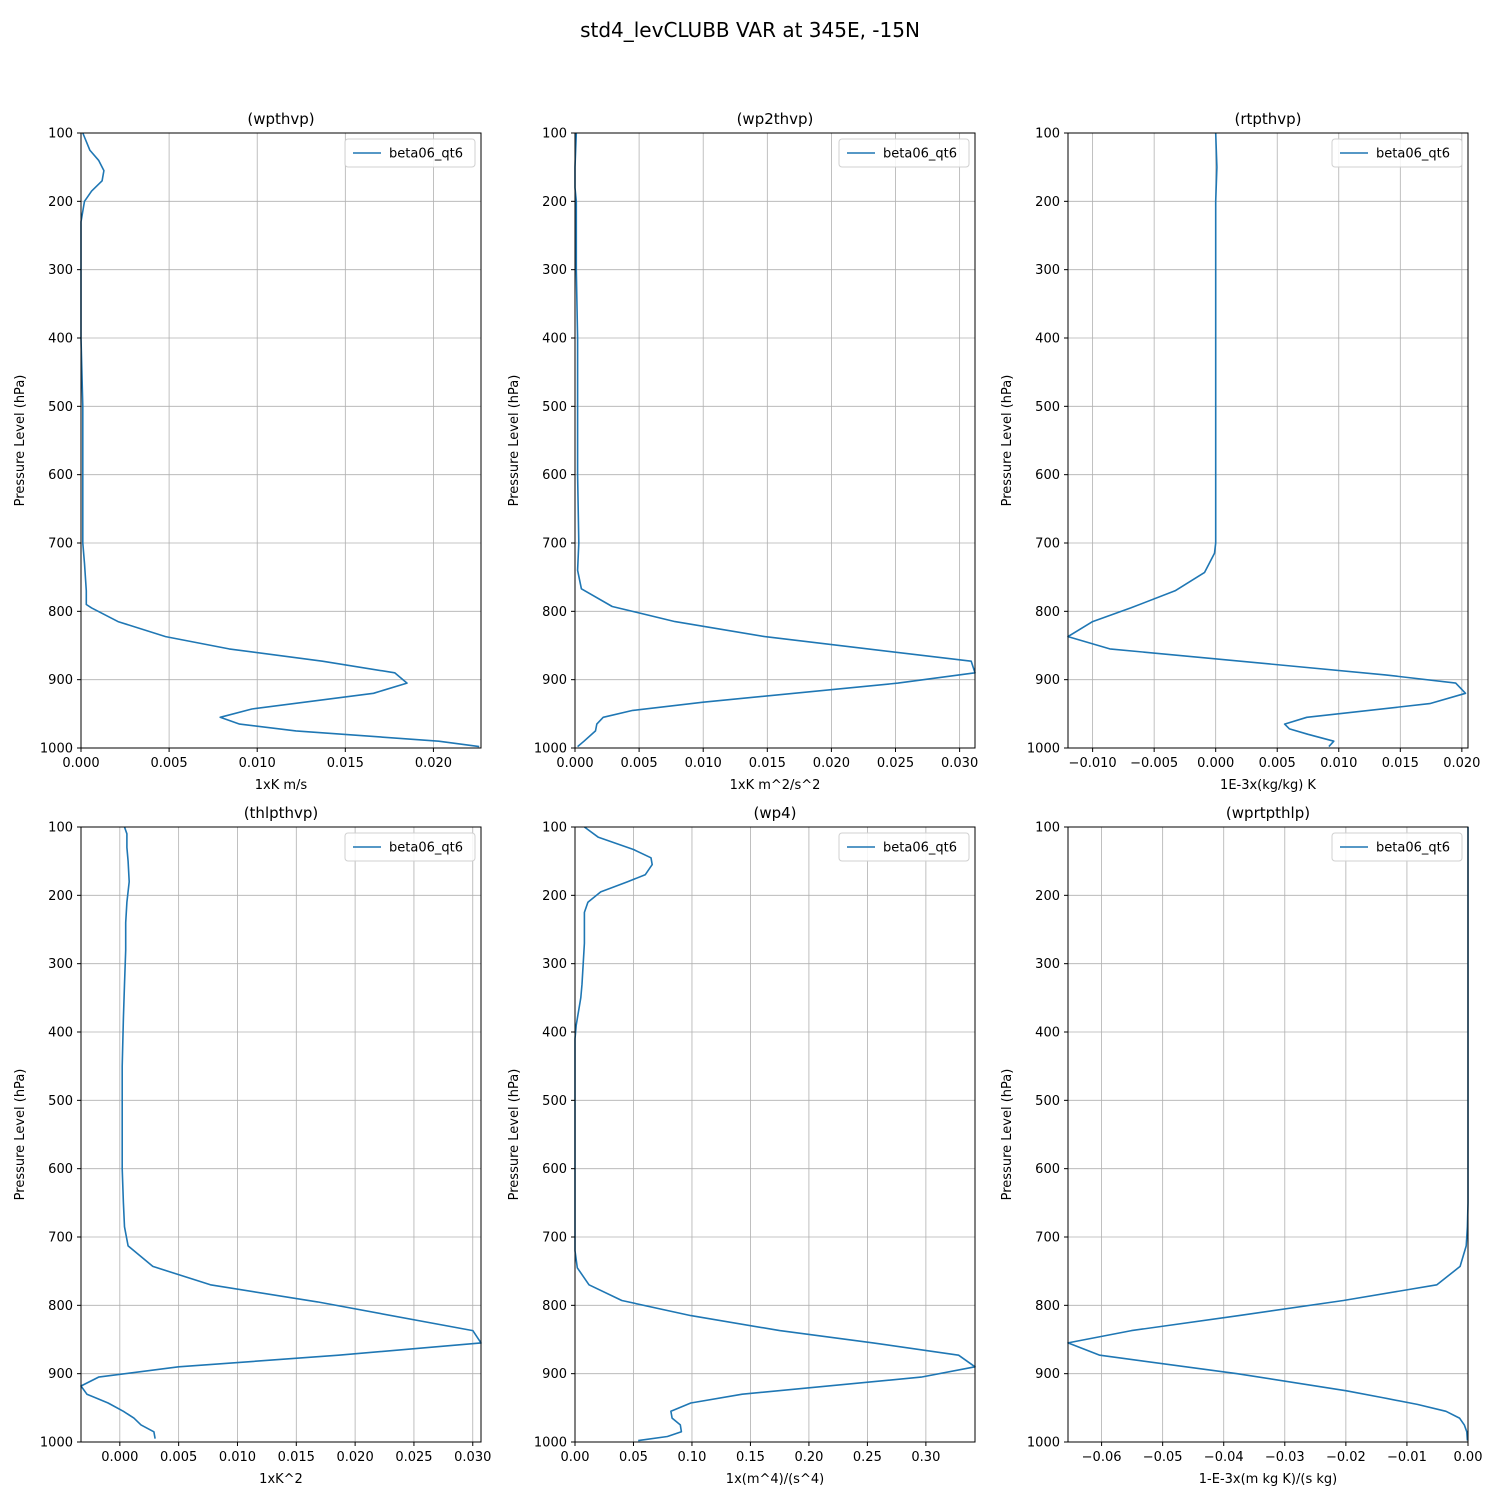 Image resolution: width=1500 pixels, height=1500 pixels. What do you see at coordinates (775, 119) in the screenshot?
I see `subplot-title: (wp2thvp)` at bounding box center [775, 119].